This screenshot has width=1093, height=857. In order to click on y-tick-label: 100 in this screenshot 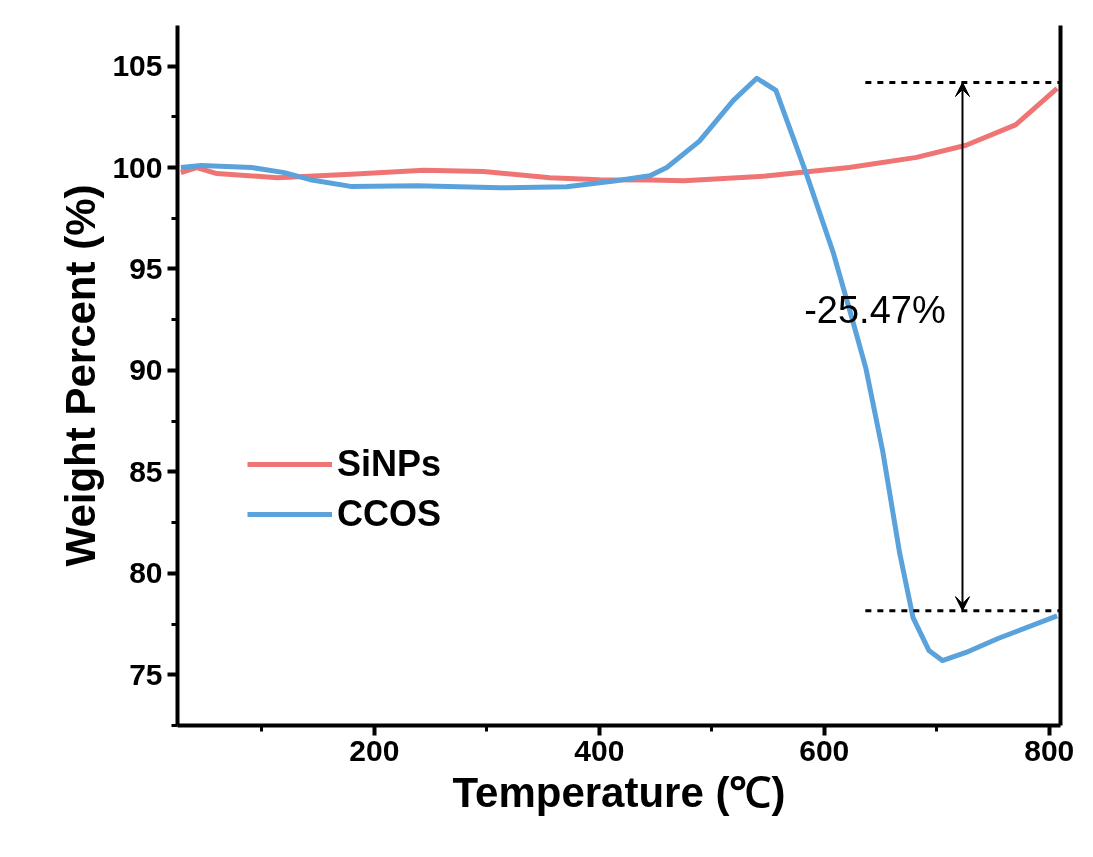, I will do `click(137, 167)`.